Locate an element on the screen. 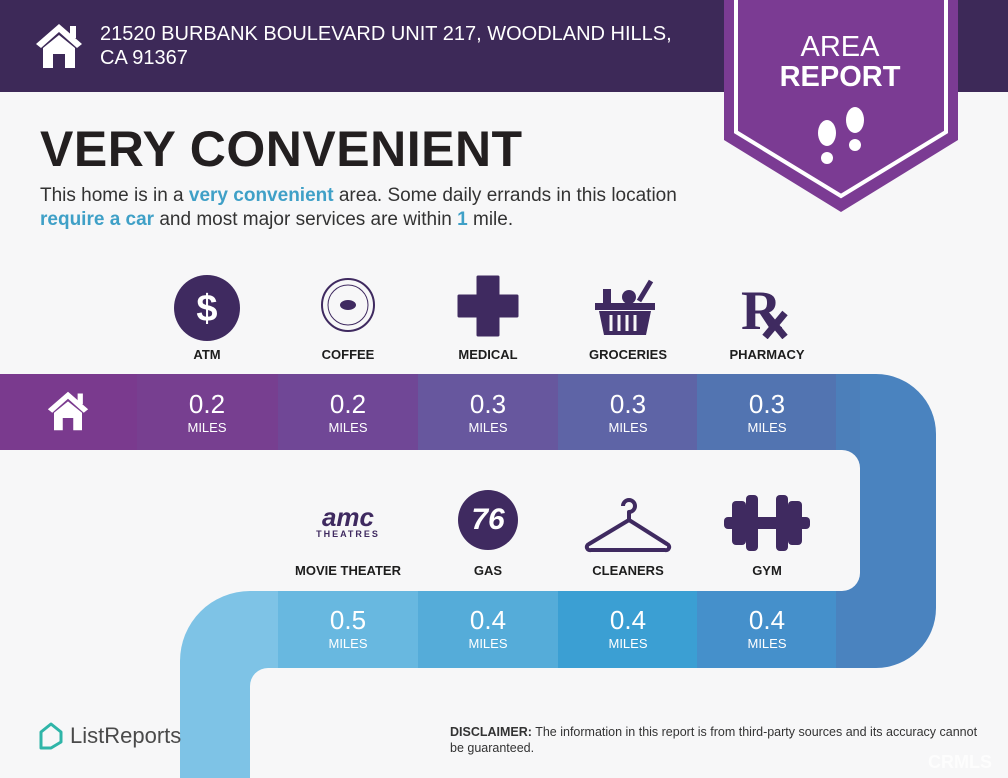 The image size is (1008, 778). listreports-logo: ListReports is located at coordinates (109, 736).